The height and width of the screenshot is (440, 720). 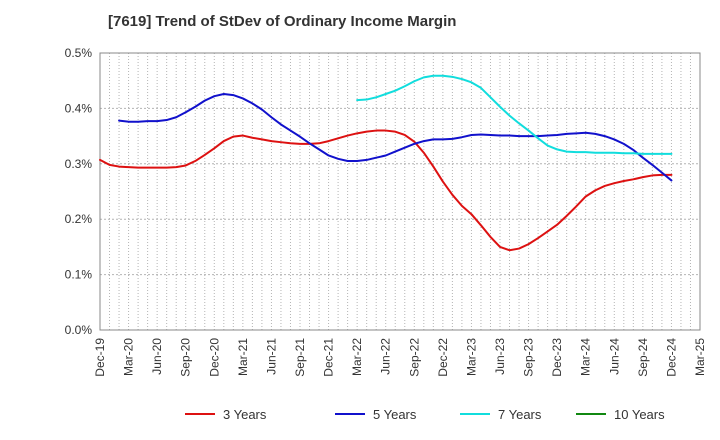 I want to click on x-tick-label: Dec-19, so click(x=100, y=357).